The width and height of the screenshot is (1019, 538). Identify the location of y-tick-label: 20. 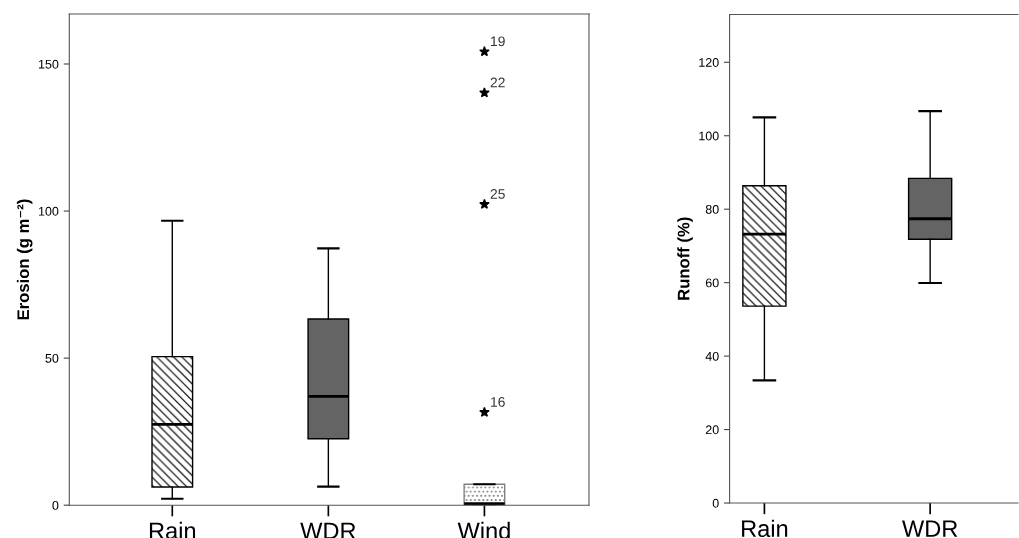
(712, 430).